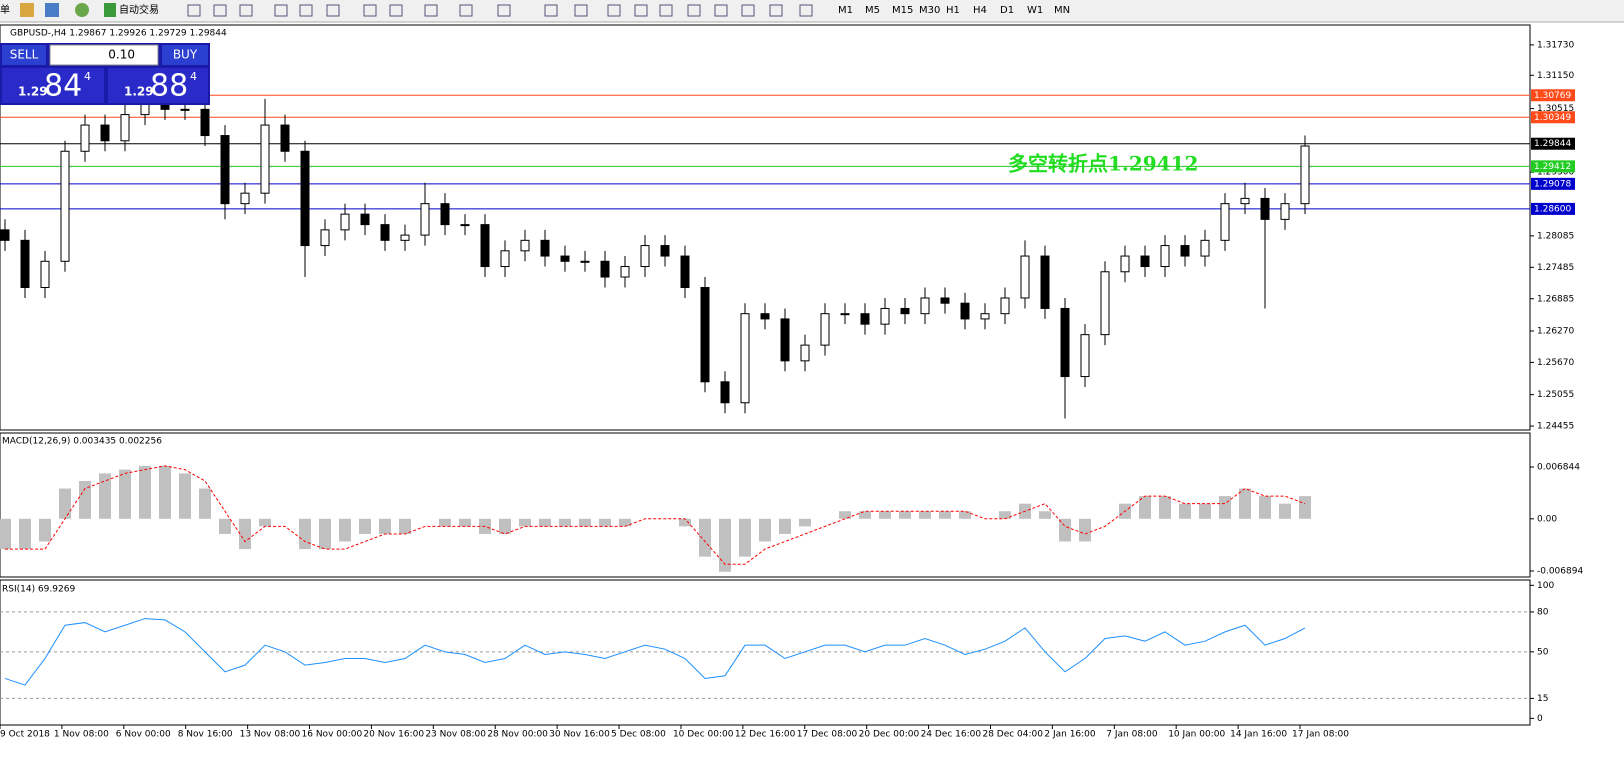  I want to click on price-level-label: 1.29078, so click(1552, 184).